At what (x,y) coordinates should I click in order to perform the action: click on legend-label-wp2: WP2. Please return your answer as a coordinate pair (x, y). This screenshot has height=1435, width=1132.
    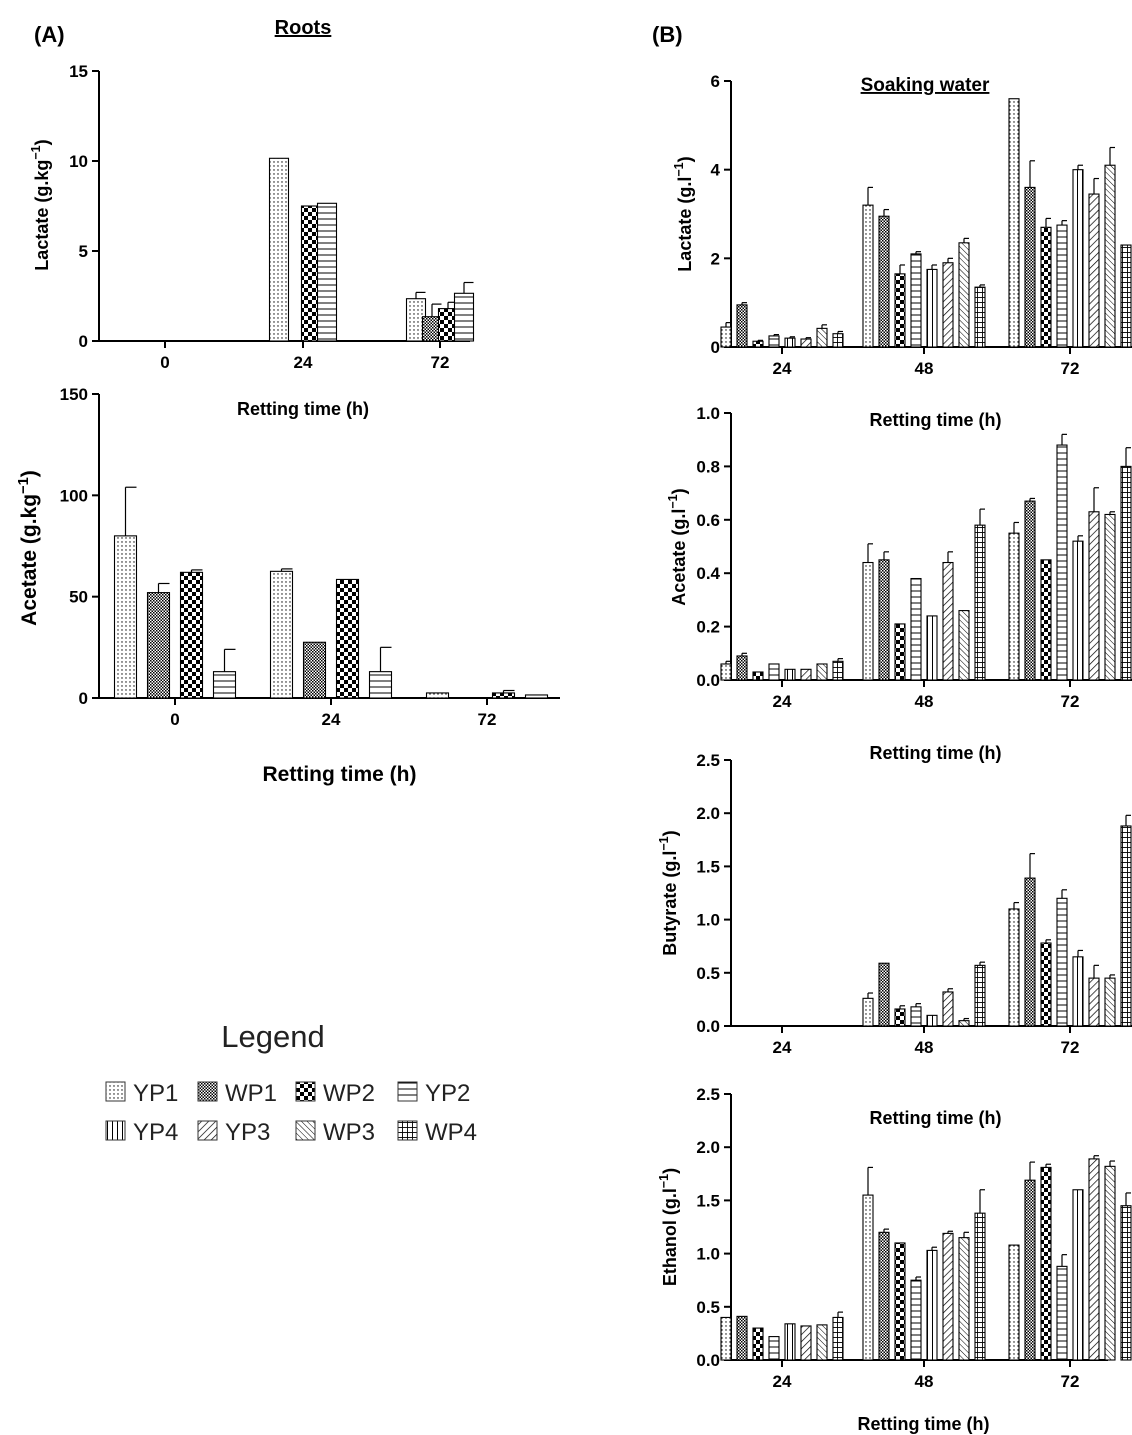
    Looking at the image, I should click on (349, 1093).